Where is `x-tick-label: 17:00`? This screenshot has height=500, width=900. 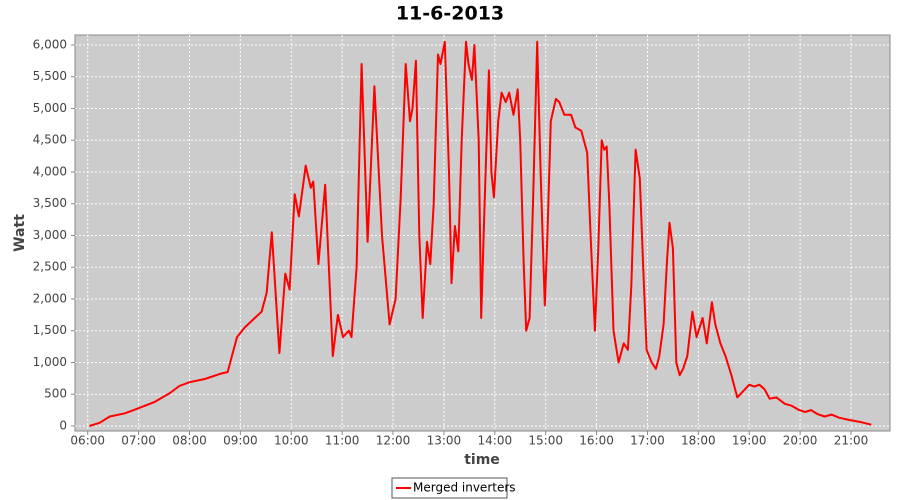 x-tick-label: 17:00 is located at coordinates (647, 441).